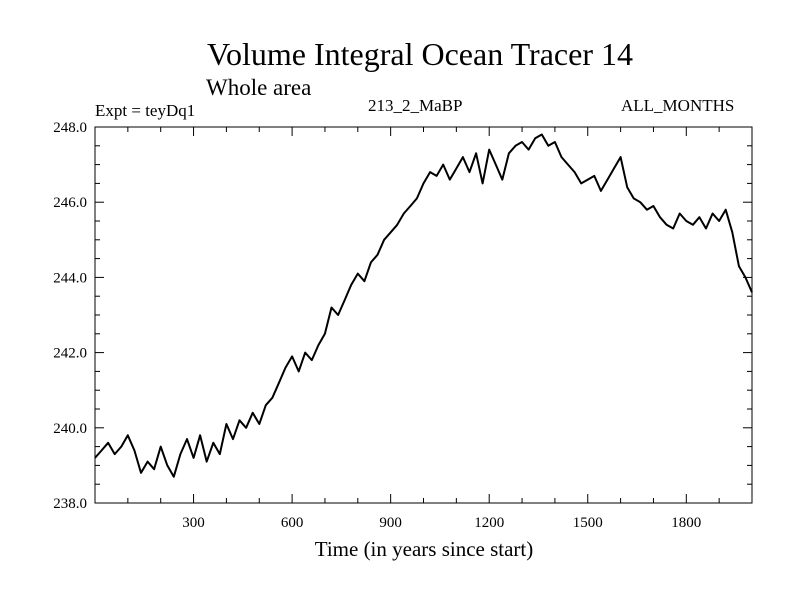 This screenshot has width=800, height=600. What do you see at coordinates (259, 87) in the screenshot?
I see `chart-subtitle: Whole area` at bounding box center [259, 87].